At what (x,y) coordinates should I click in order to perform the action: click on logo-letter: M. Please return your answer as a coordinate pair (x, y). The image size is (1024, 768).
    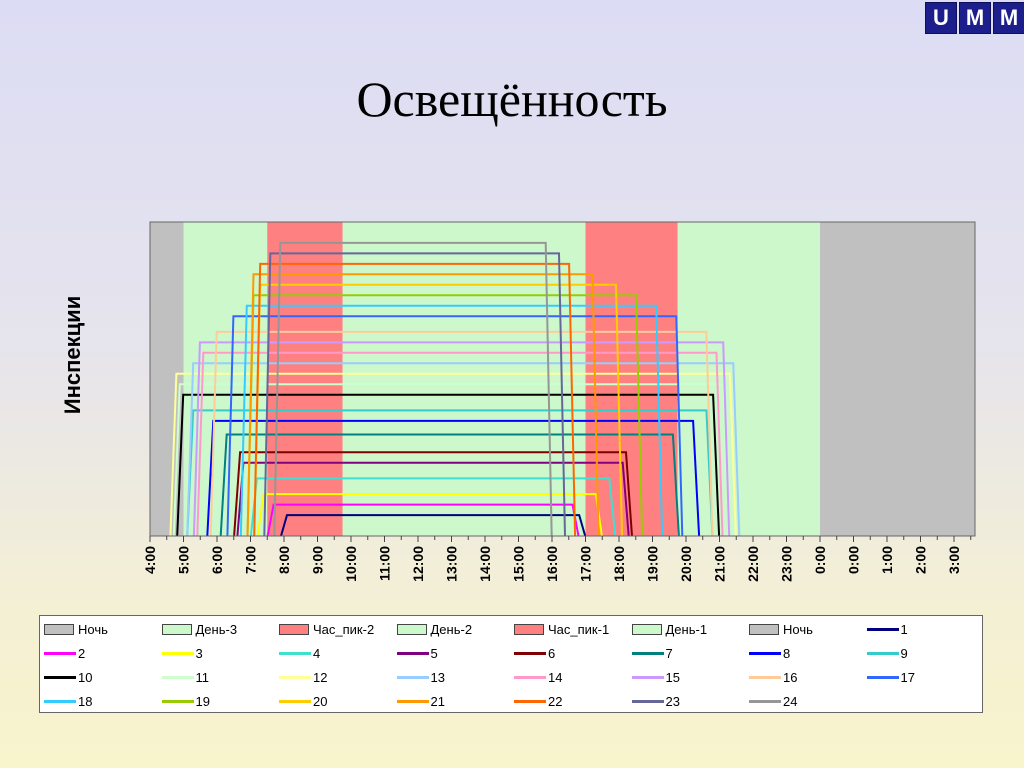
    Looking at the image, I should click on (975, 18).